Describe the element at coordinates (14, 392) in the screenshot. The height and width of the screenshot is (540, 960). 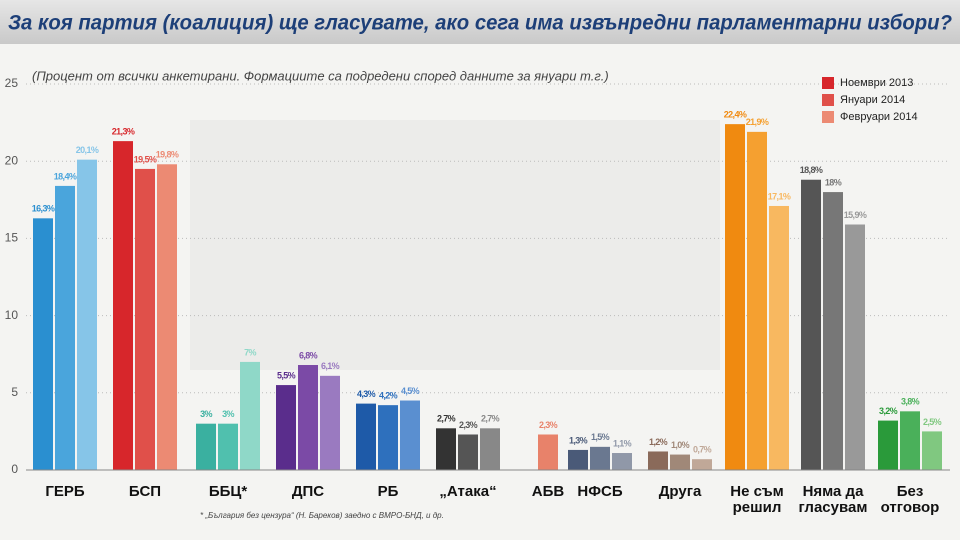
I see `y-tick-label: 5` at that location.